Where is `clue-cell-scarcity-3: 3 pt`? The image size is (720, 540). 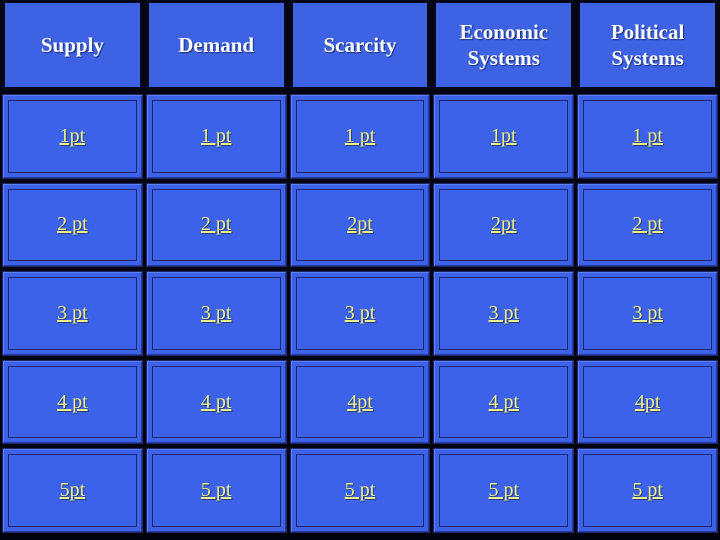
clue-cell-scarcity-3: 3 pt is located at coordinates (360, 313).